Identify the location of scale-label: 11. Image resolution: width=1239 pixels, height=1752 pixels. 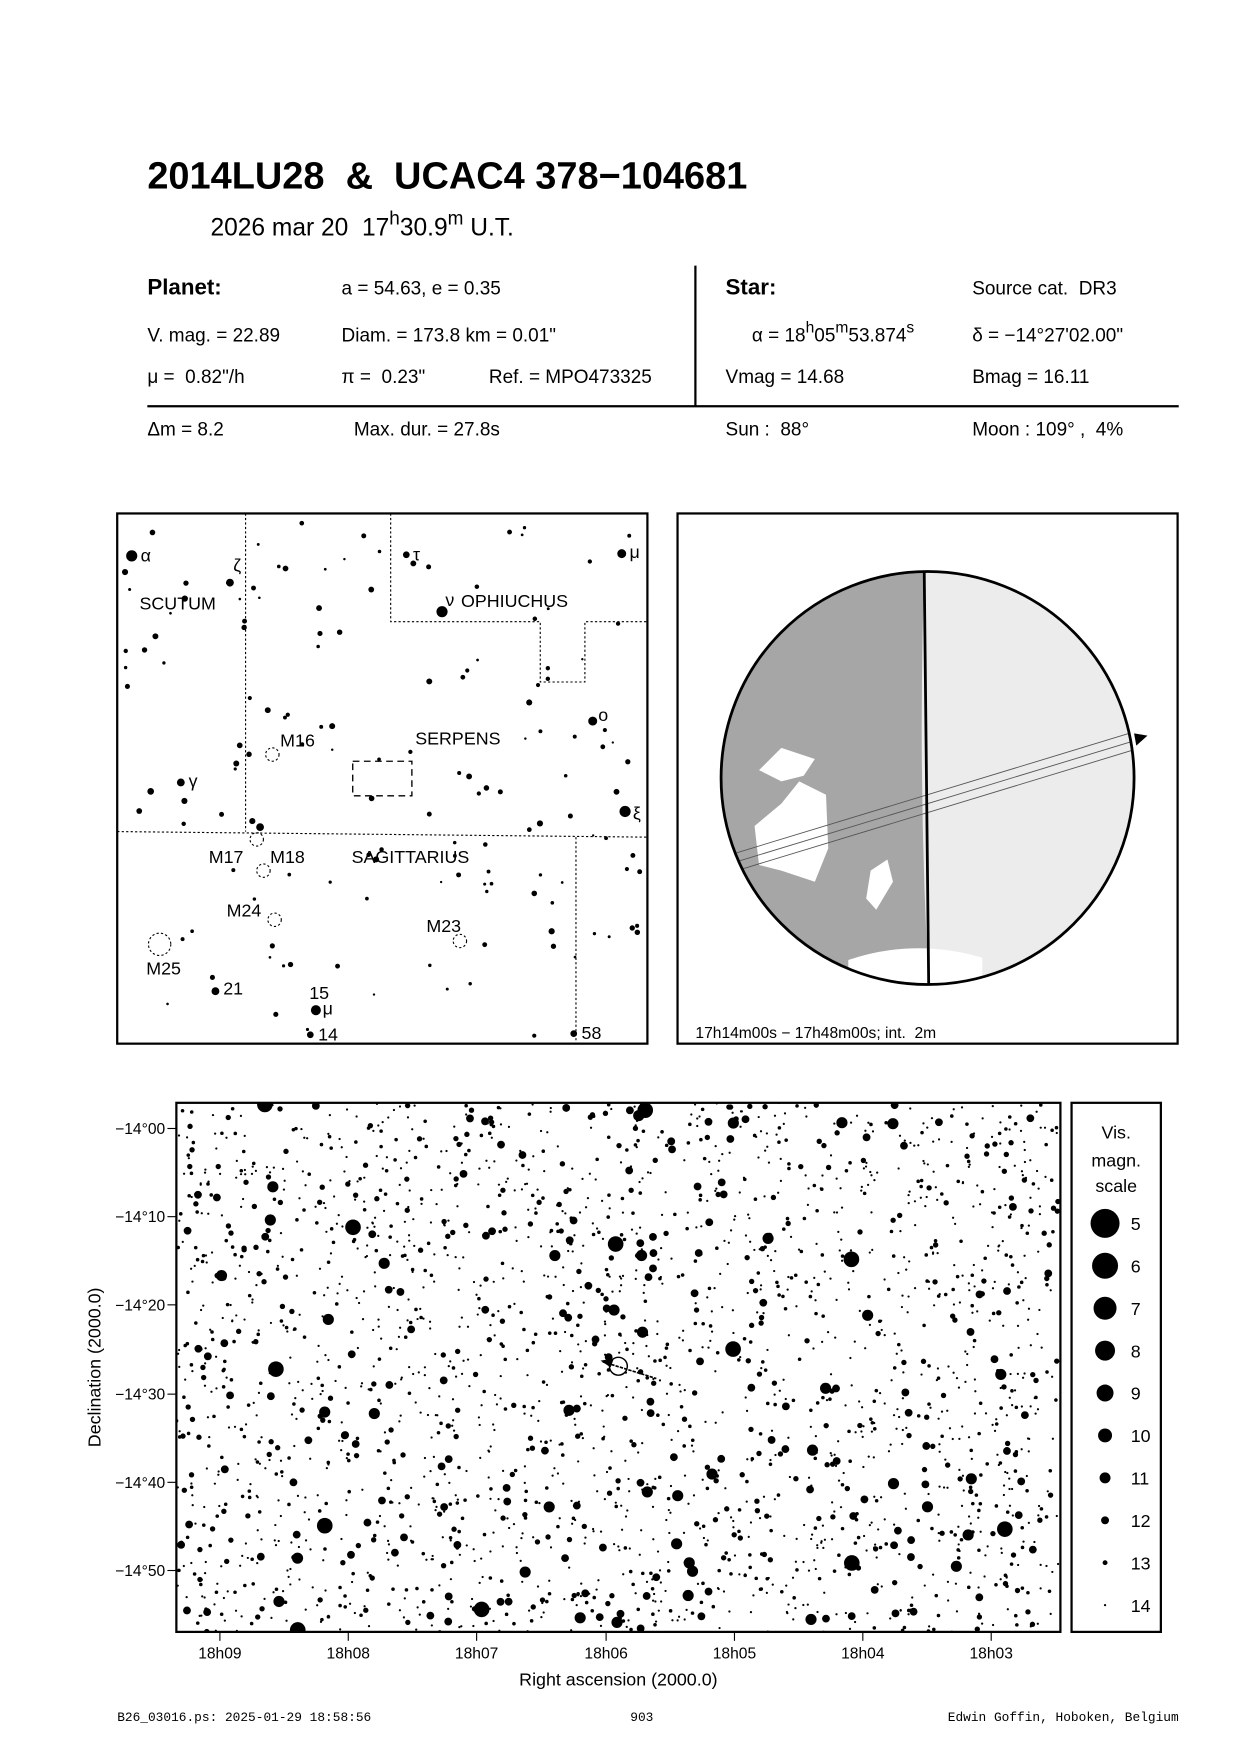
(1140, 1479).